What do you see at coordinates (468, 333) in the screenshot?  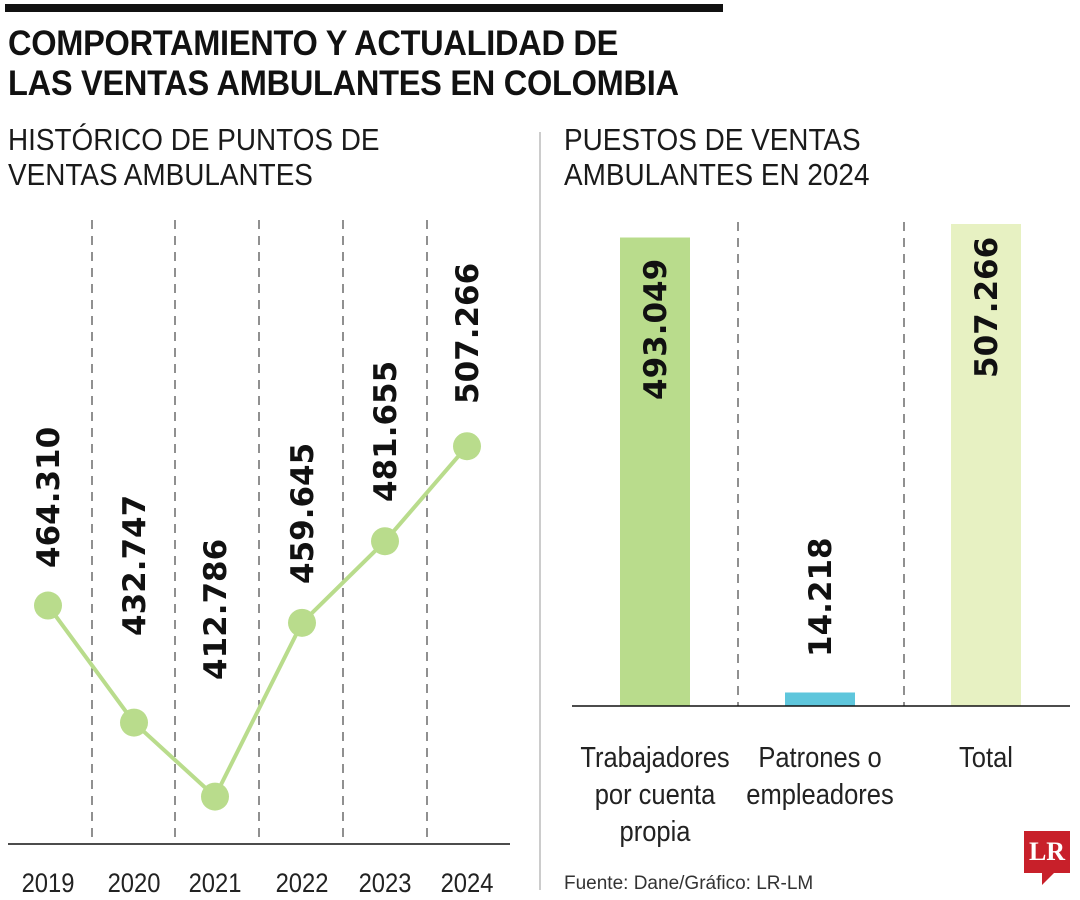 I see `data-label: 507.266` at bounding box center [468, 333].